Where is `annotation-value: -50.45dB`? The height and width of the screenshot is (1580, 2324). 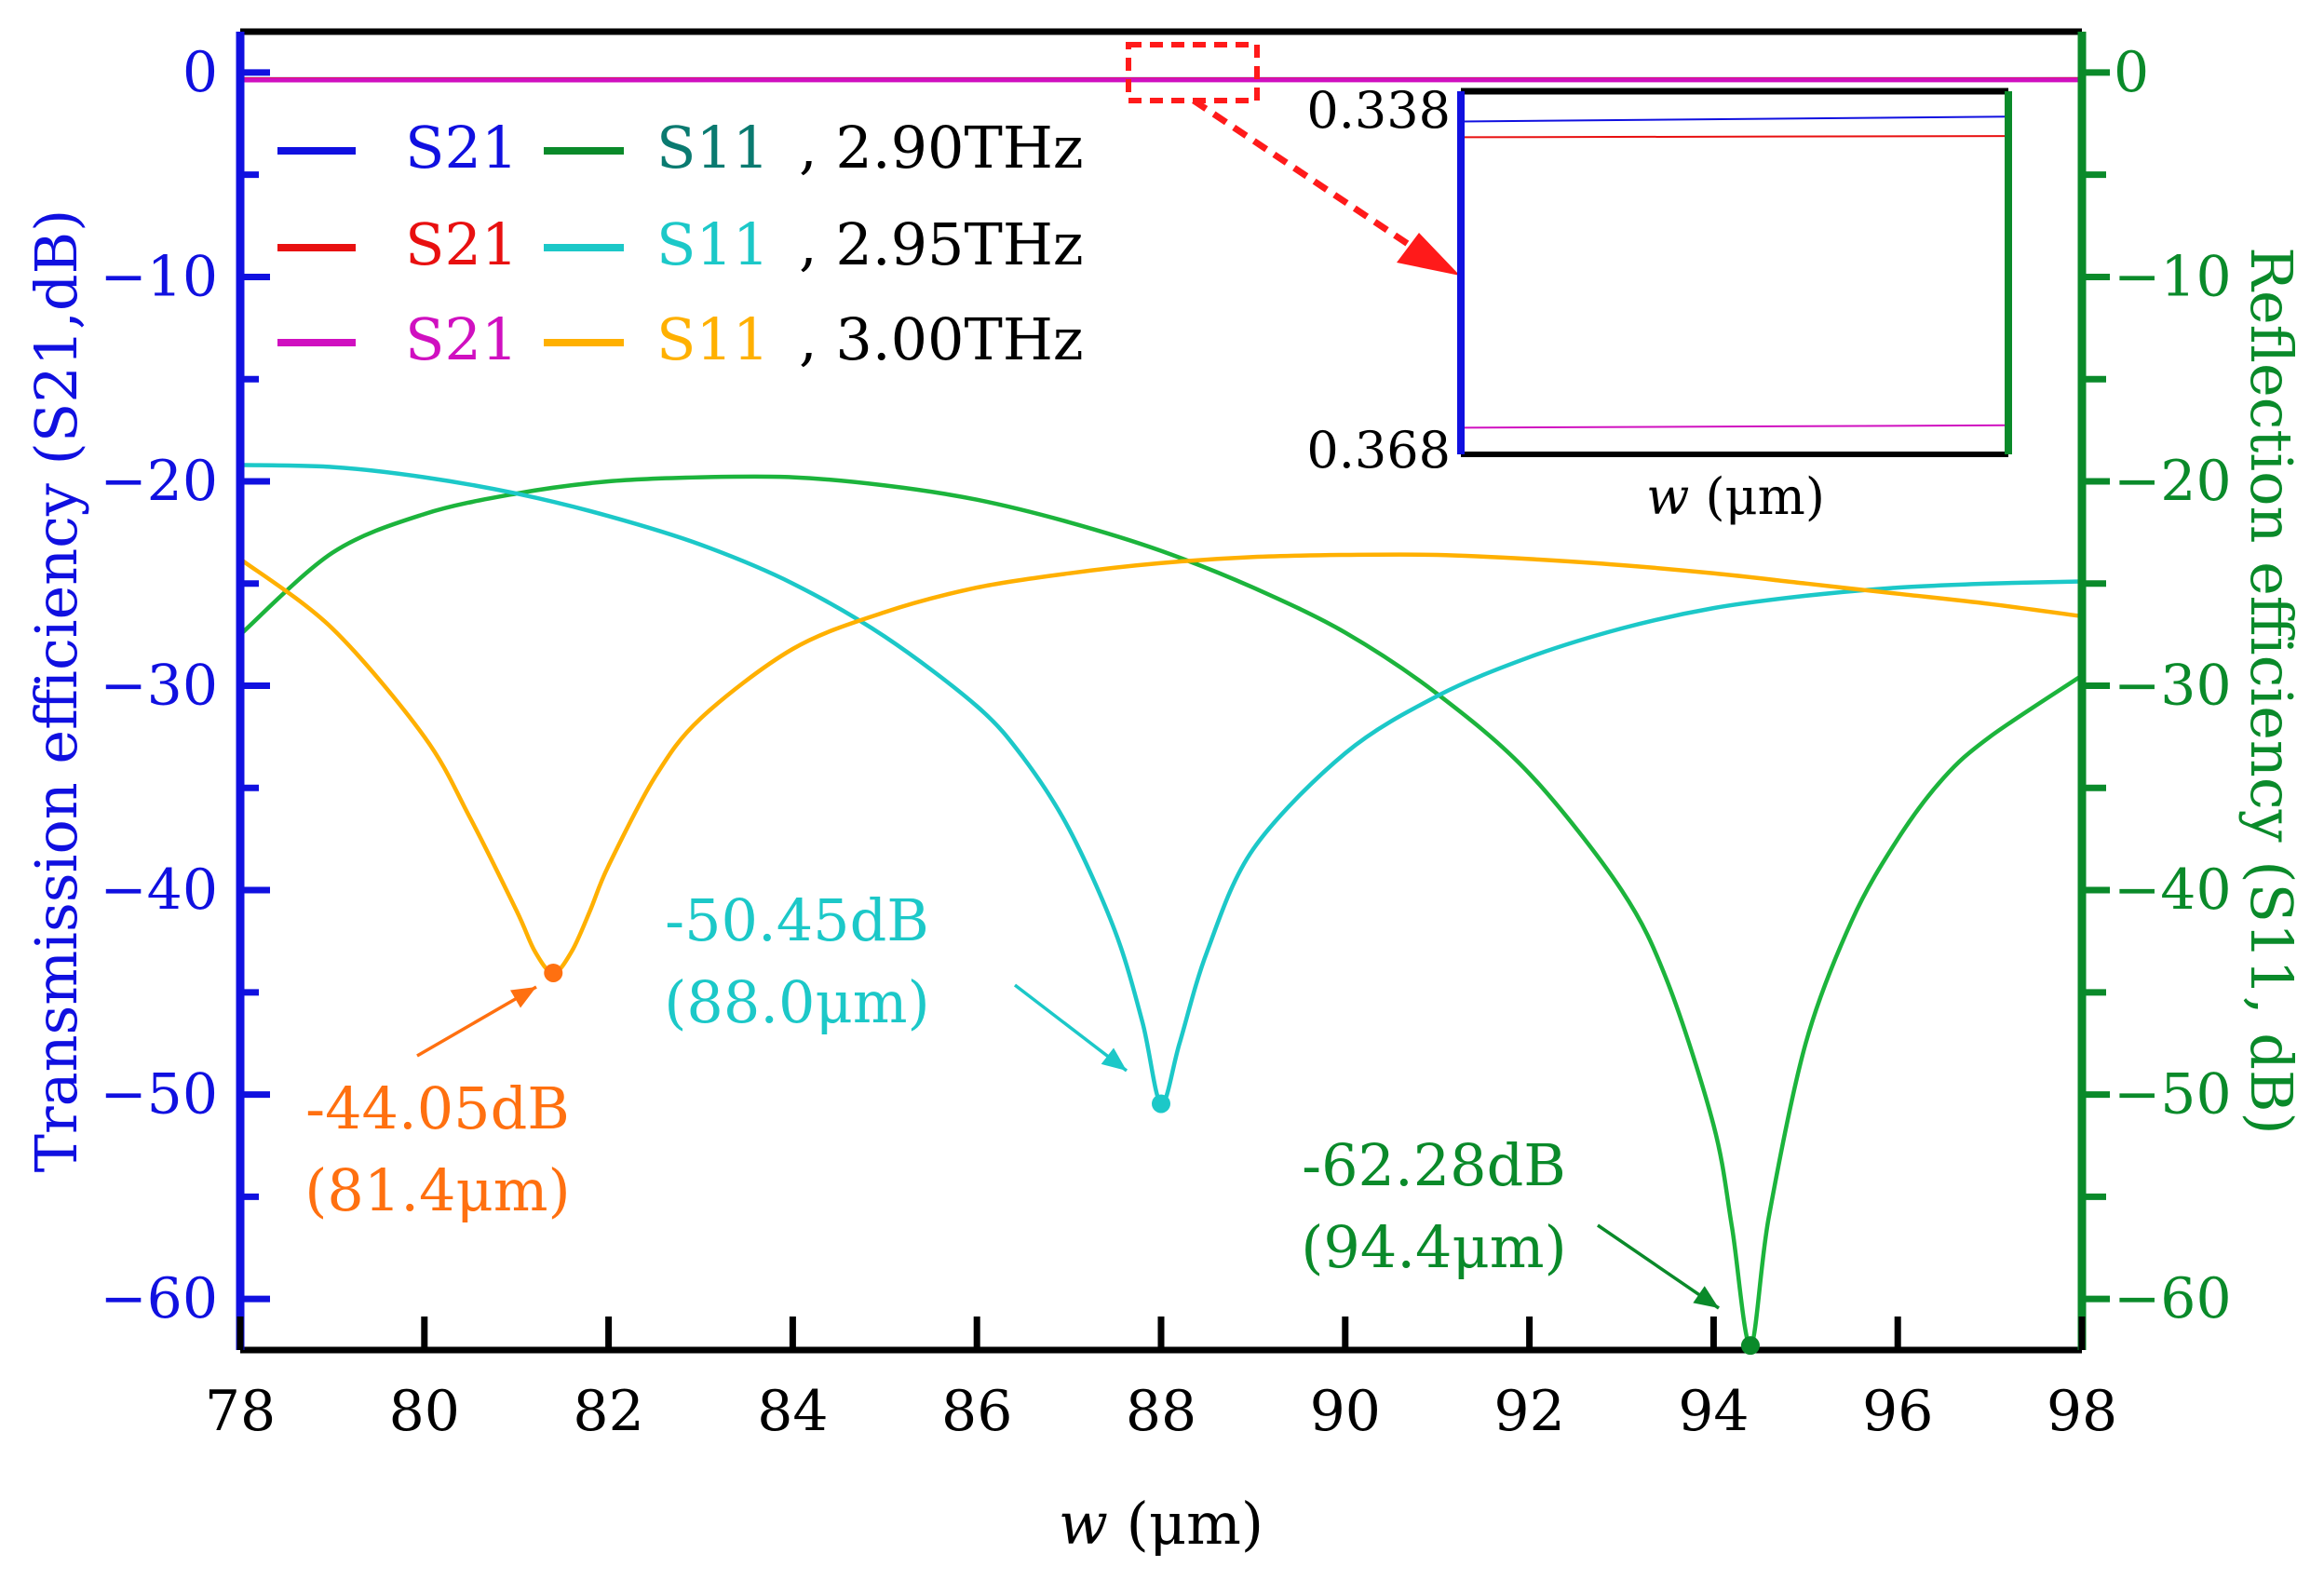 annotation-value: -50.45dB is located at coordinates (797, 920).